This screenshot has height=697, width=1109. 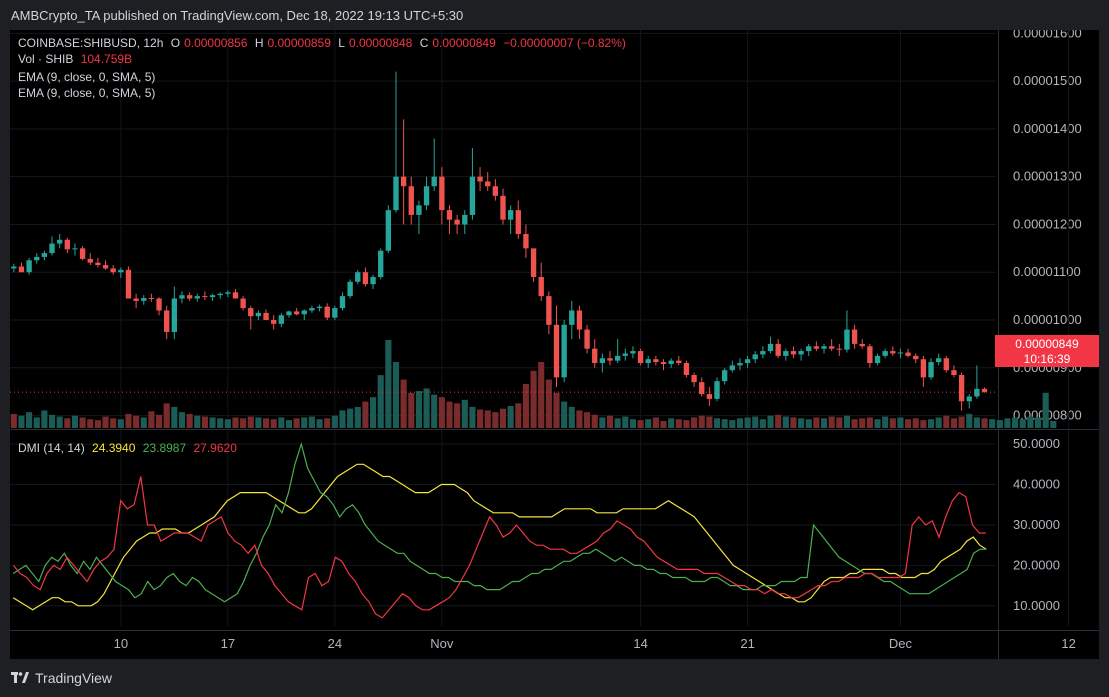 What do you see at coordinates (175, 43) in the screenshot?
I see `open-label: O` at bounding box center [175, 43].